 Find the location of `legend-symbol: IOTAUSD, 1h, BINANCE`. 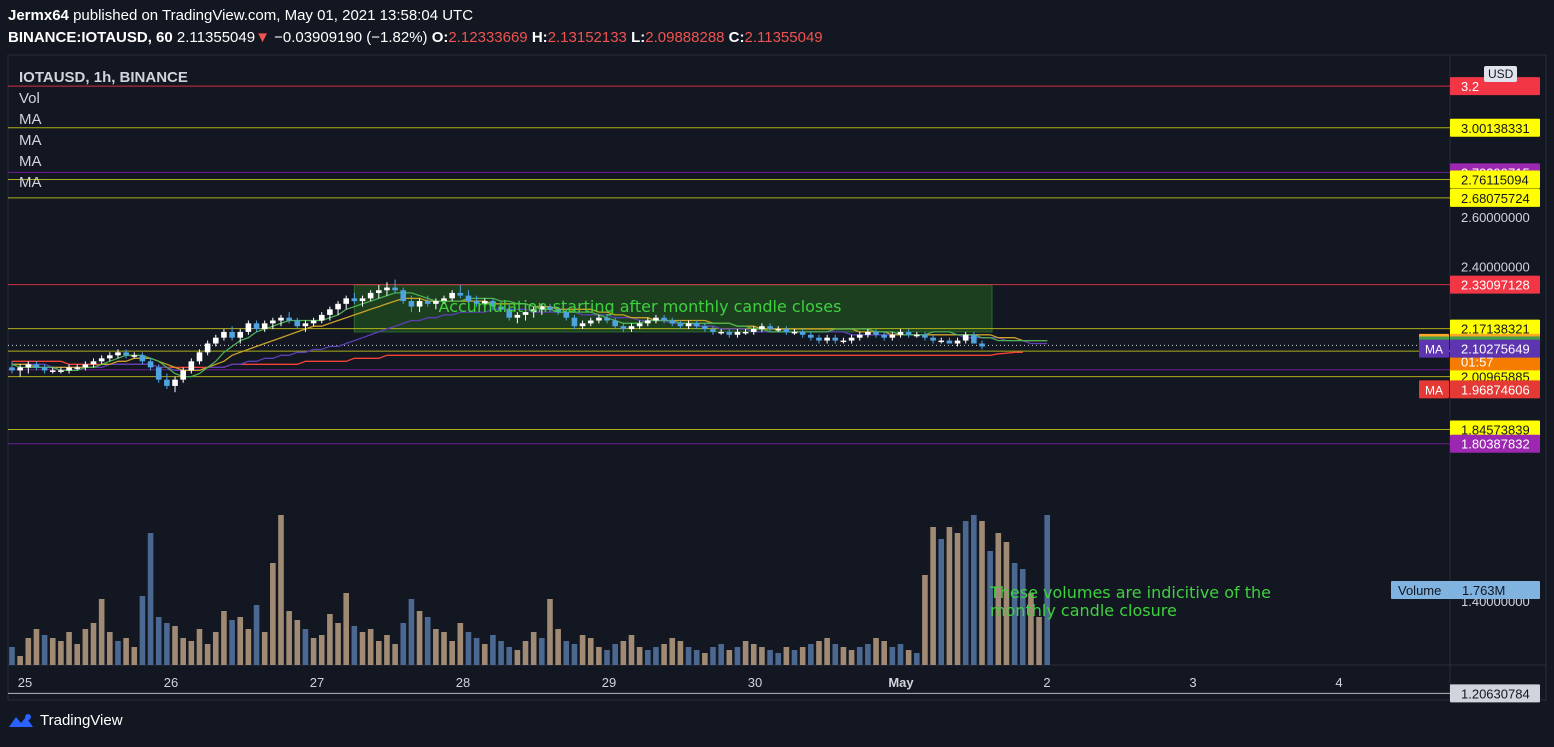

legend-symbol: IOTAUSD, 1h, BINANCE is located at coordinates (103, 77).